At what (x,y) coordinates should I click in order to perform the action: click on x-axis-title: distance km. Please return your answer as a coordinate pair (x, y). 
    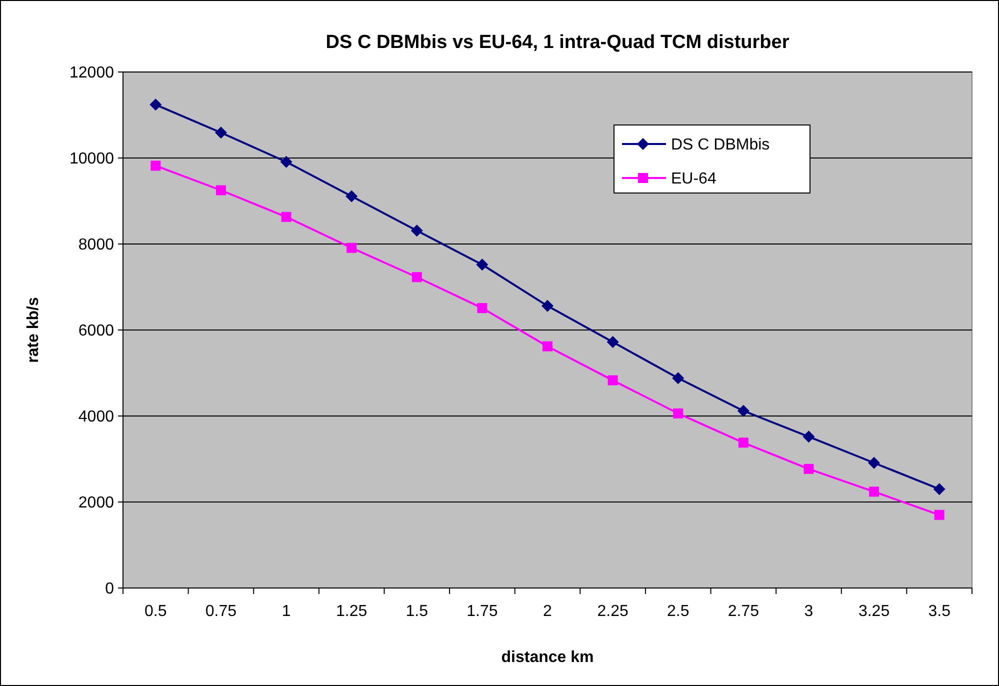
    Looking at the image, I should click on (547, 657).